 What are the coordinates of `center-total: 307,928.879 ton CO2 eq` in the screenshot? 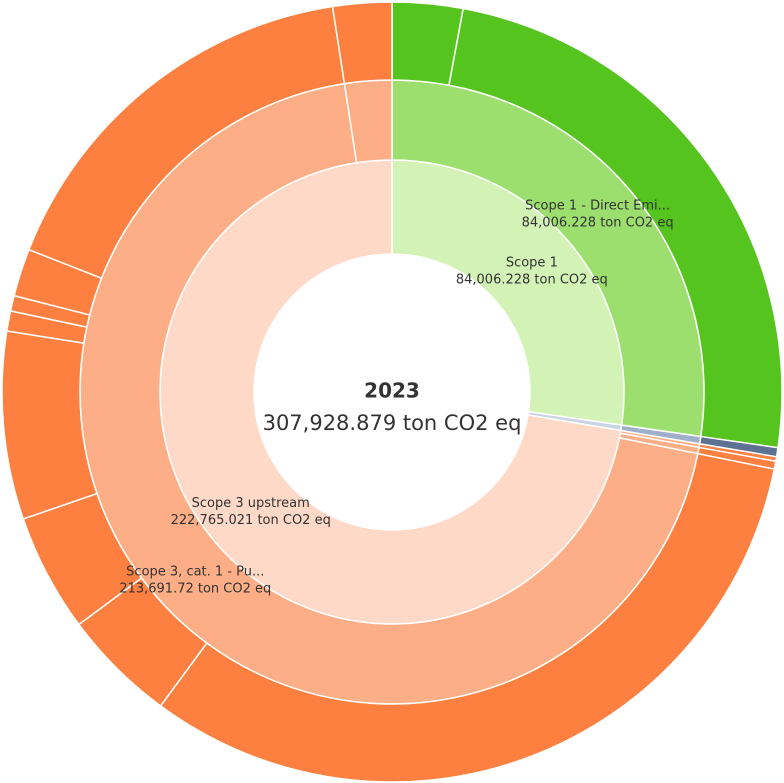 It's located at (392, 423).